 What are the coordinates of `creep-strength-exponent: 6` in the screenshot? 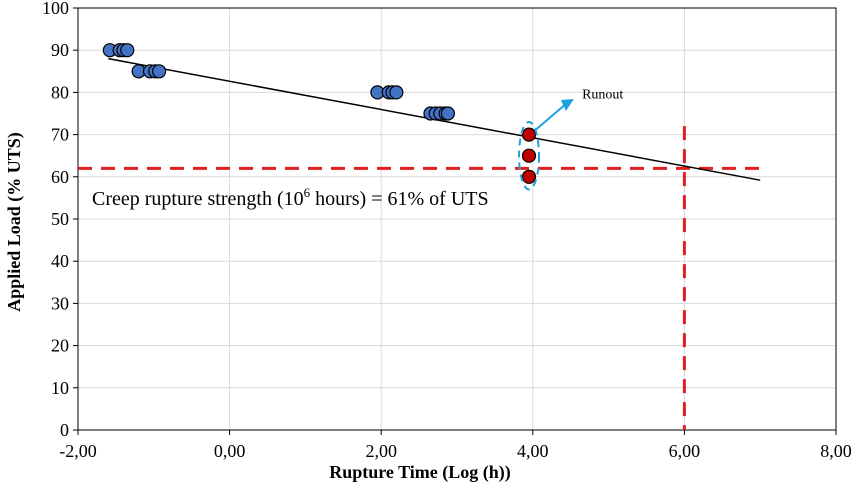 It's located at (307, 192).